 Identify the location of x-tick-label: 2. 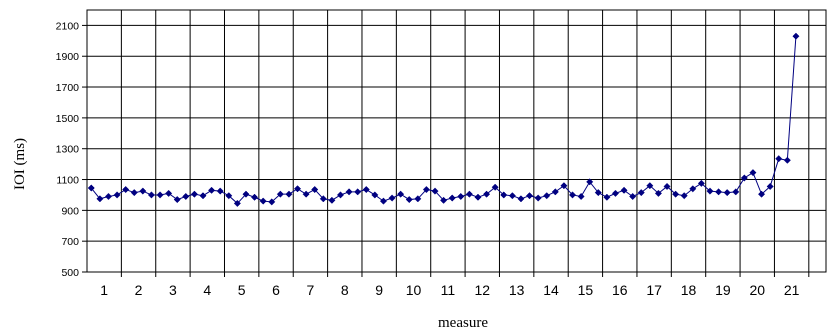
(139, 290).